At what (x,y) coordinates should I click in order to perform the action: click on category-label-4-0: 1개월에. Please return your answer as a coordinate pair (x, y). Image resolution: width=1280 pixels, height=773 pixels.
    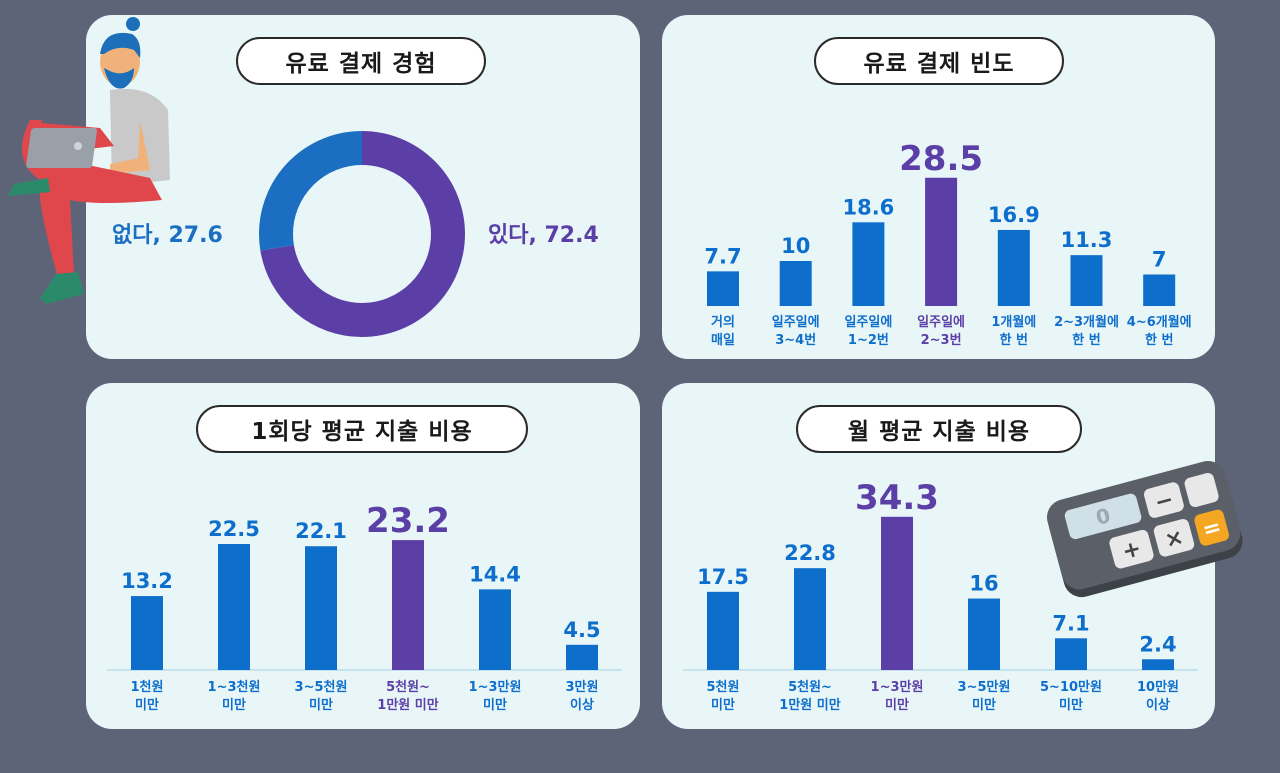
    Looking at the image, I should click on (1013, 322).